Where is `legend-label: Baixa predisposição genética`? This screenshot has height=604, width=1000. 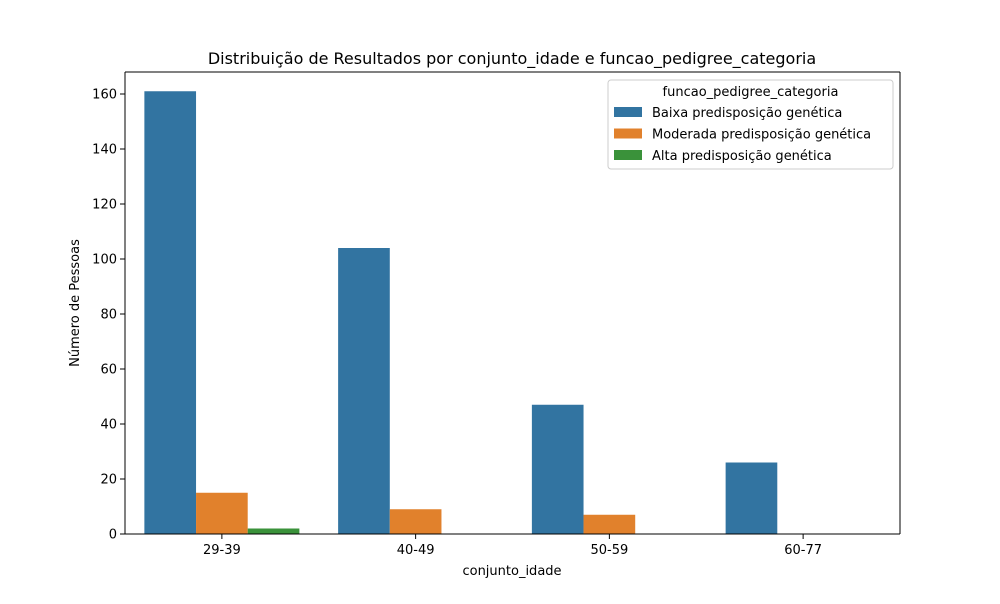
legend-label: Baixa predisposição genética is located at coordinates (747, 113).